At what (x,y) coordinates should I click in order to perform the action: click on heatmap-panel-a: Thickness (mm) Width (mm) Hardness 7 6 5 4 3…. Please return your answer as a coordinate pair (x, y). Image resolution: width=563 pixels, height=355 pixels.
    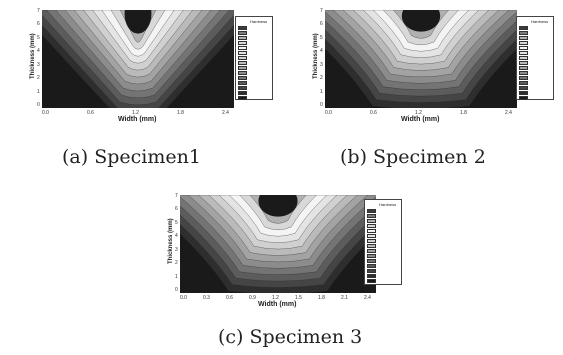
    Looking at the image, I should click on (152, 69).